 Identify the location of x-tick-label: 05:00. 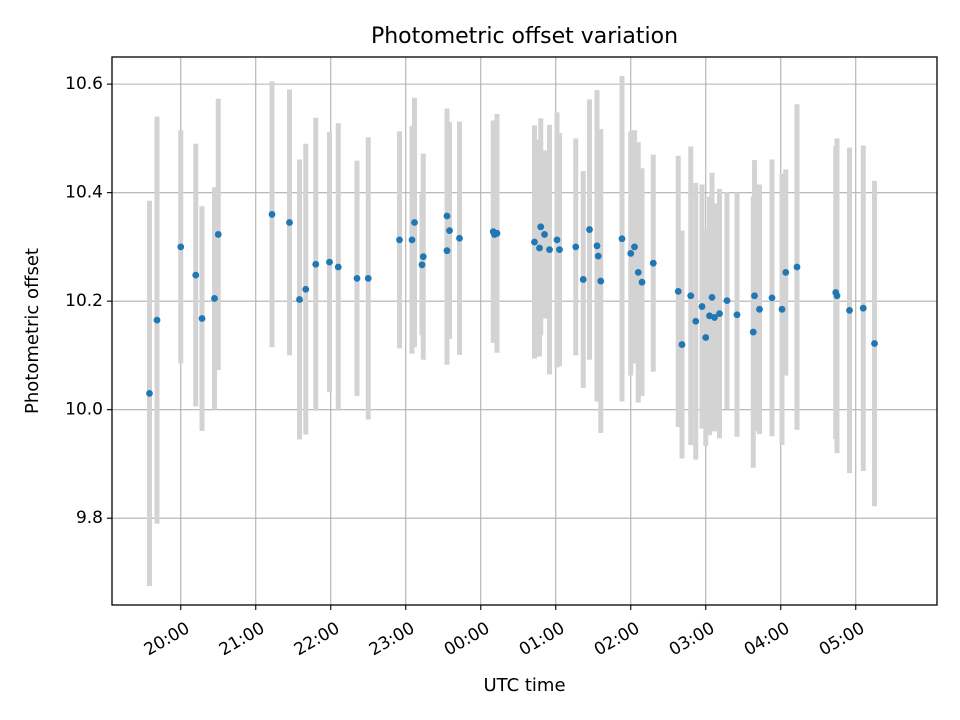
(842, 639).